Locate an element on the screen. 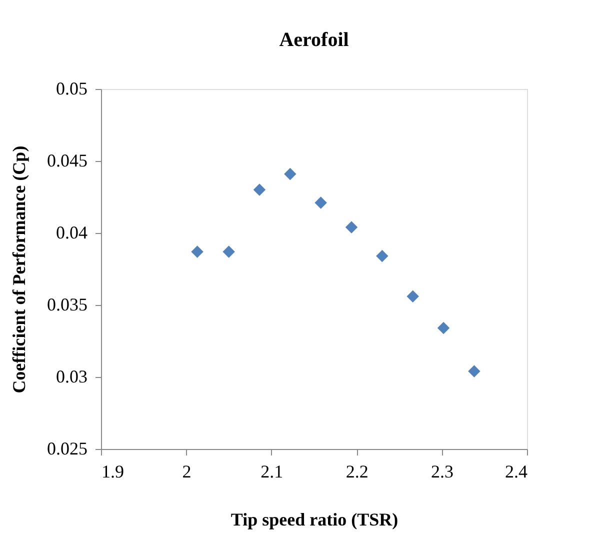 The width and height of the screenshot is (601, 544). x-tick-label: 2.1 is located at coordinates (272, 472).